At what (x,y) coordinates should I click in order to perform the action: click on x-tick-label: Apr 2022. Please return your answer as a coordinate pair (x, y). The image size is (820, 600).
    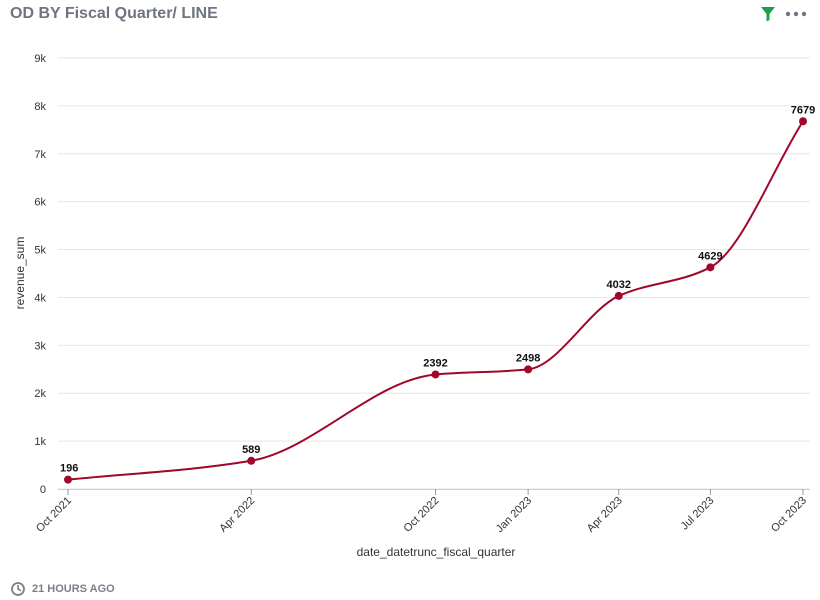
    Looking at the image, I should click on (237, 515).